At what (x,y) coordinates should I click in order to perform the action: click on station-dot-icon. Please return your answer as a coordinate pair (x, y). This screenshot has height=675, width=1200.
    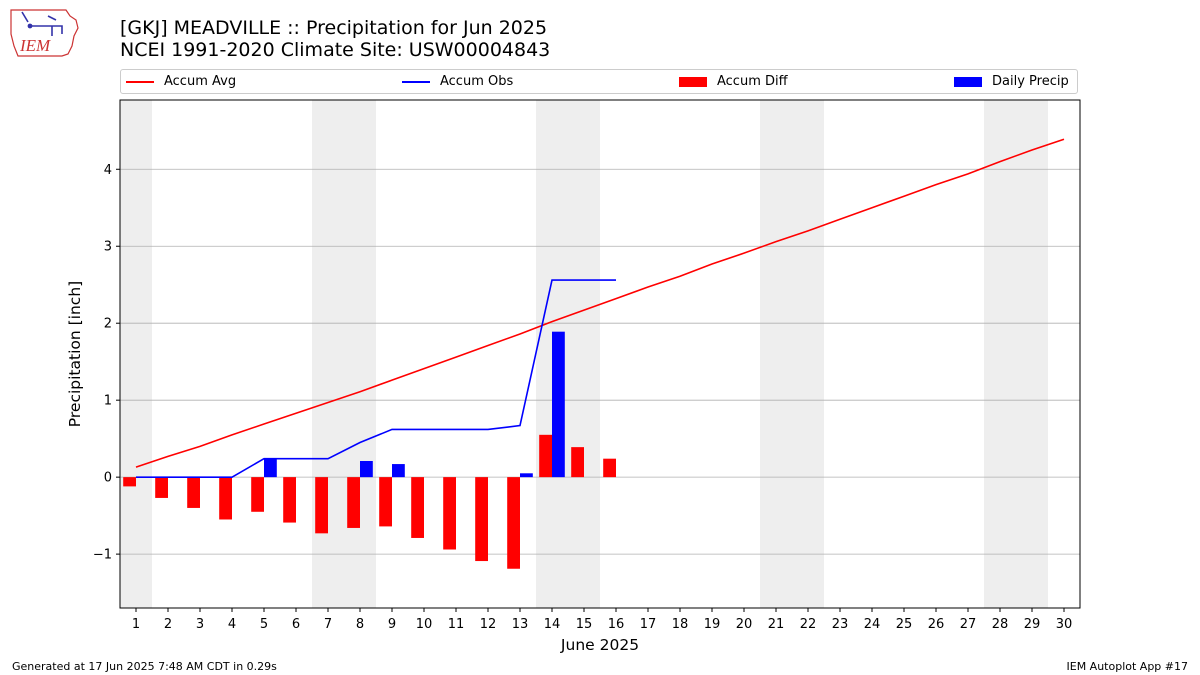
    Looking at the image, I should click on (30, 26).